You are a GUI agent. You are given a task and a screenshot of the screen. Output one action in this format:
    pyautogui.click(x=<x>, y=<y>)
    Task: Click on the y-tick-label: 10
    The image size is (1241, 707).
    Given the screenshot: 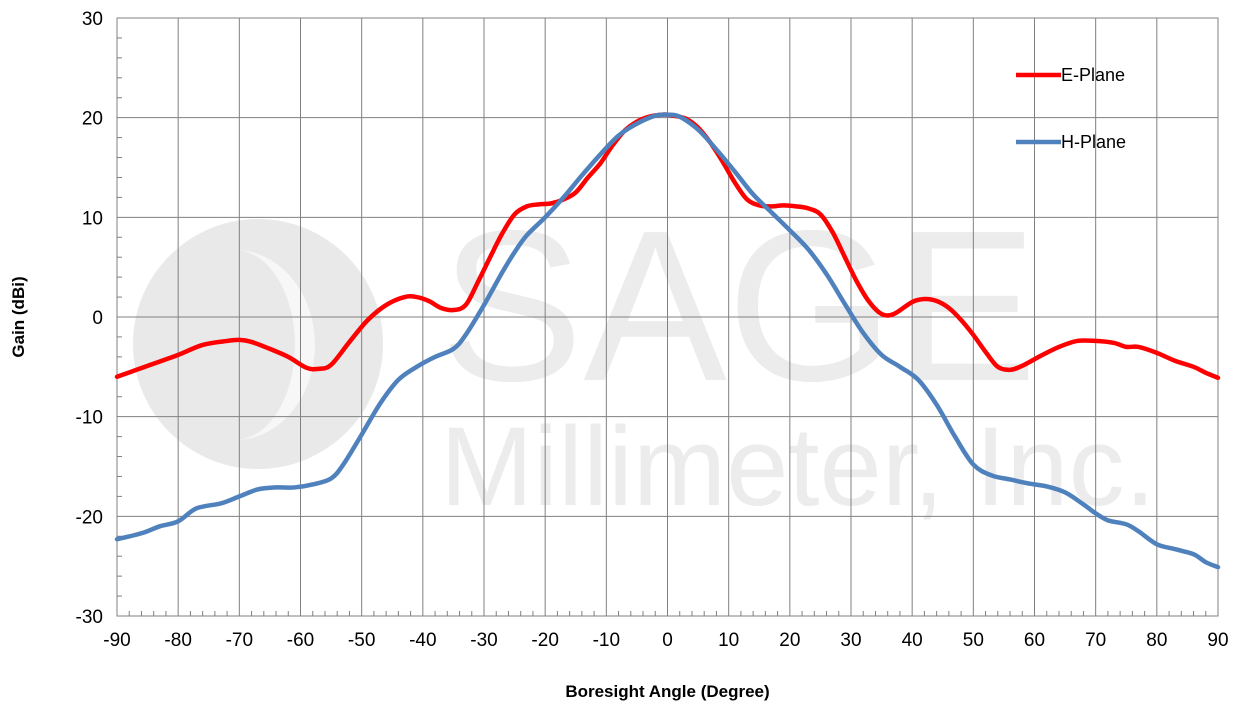 What is the action you would take?
    pyautogui.click(x=92, y=218)
    